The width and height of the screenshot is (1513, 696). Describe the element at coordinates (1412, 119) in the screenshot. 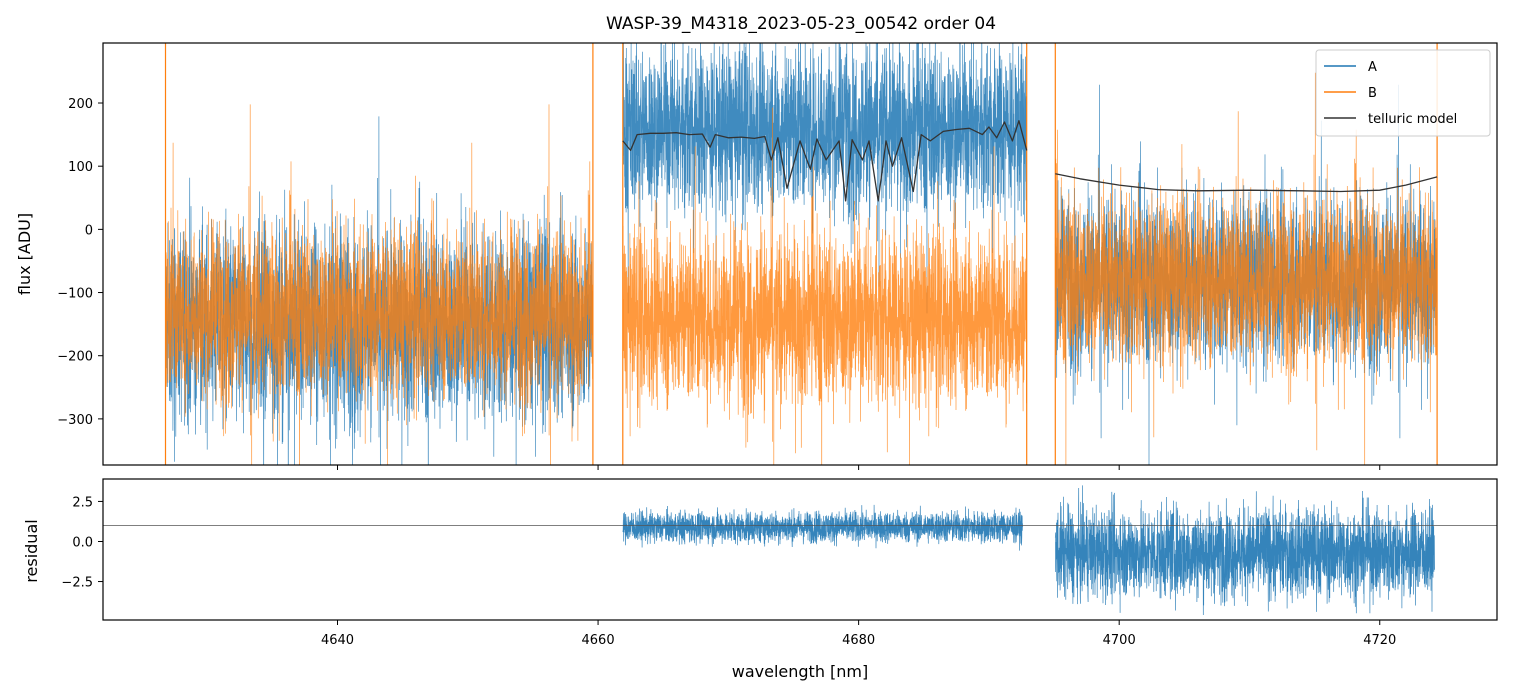

I see `legend-label-telluric: telluric model` at that location.